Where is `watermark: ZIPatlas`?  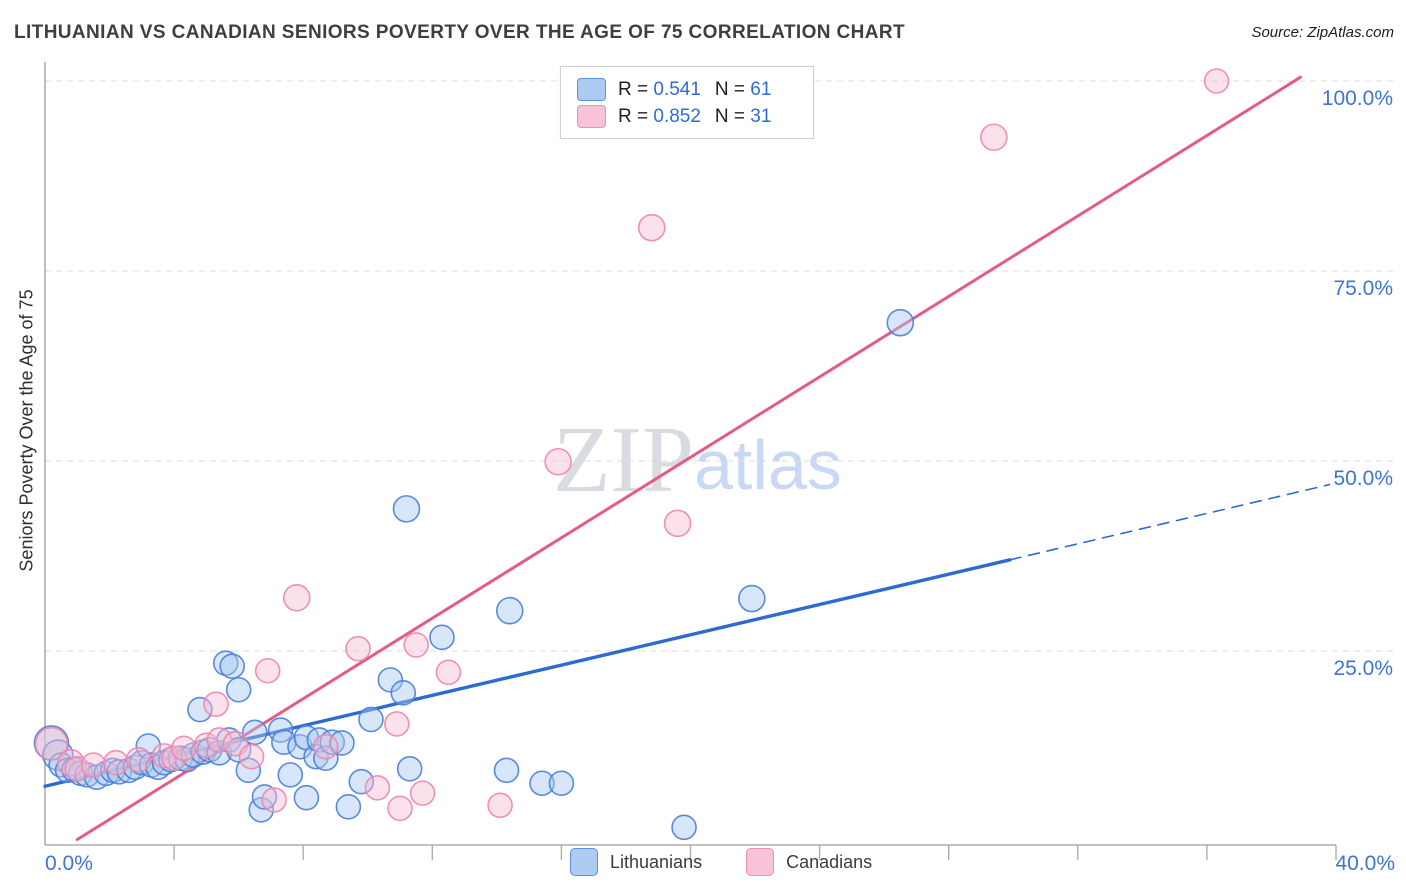 watermark: ZIPatlas is located at coordinates (697, 460).